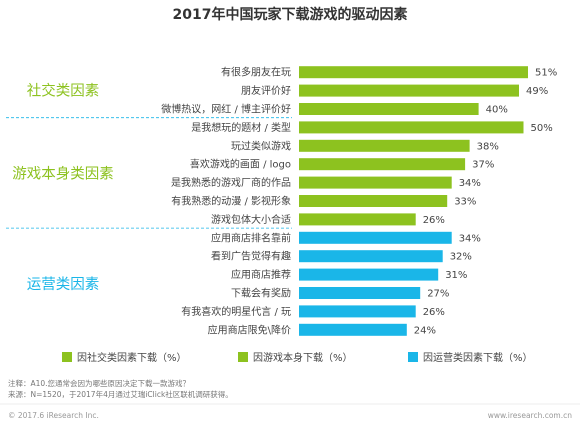 This screenshot has height=425, width=580. What do you see at coordinates (266, 90) in the screenshot?
I see `category-label: 朋友评价好` at bounding box center [266, 90].